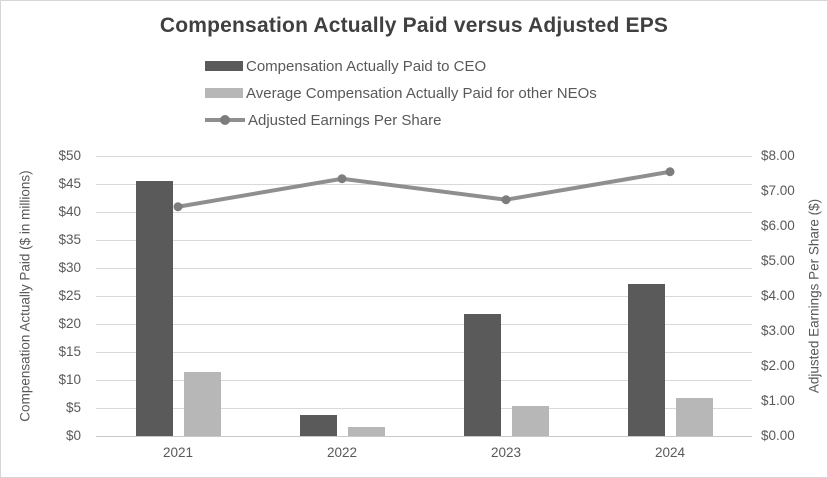  What do you see at coordinates (69, 323) in the screenshot?
I see `left-axis-tick: $20` at bounding box center [69, 323].